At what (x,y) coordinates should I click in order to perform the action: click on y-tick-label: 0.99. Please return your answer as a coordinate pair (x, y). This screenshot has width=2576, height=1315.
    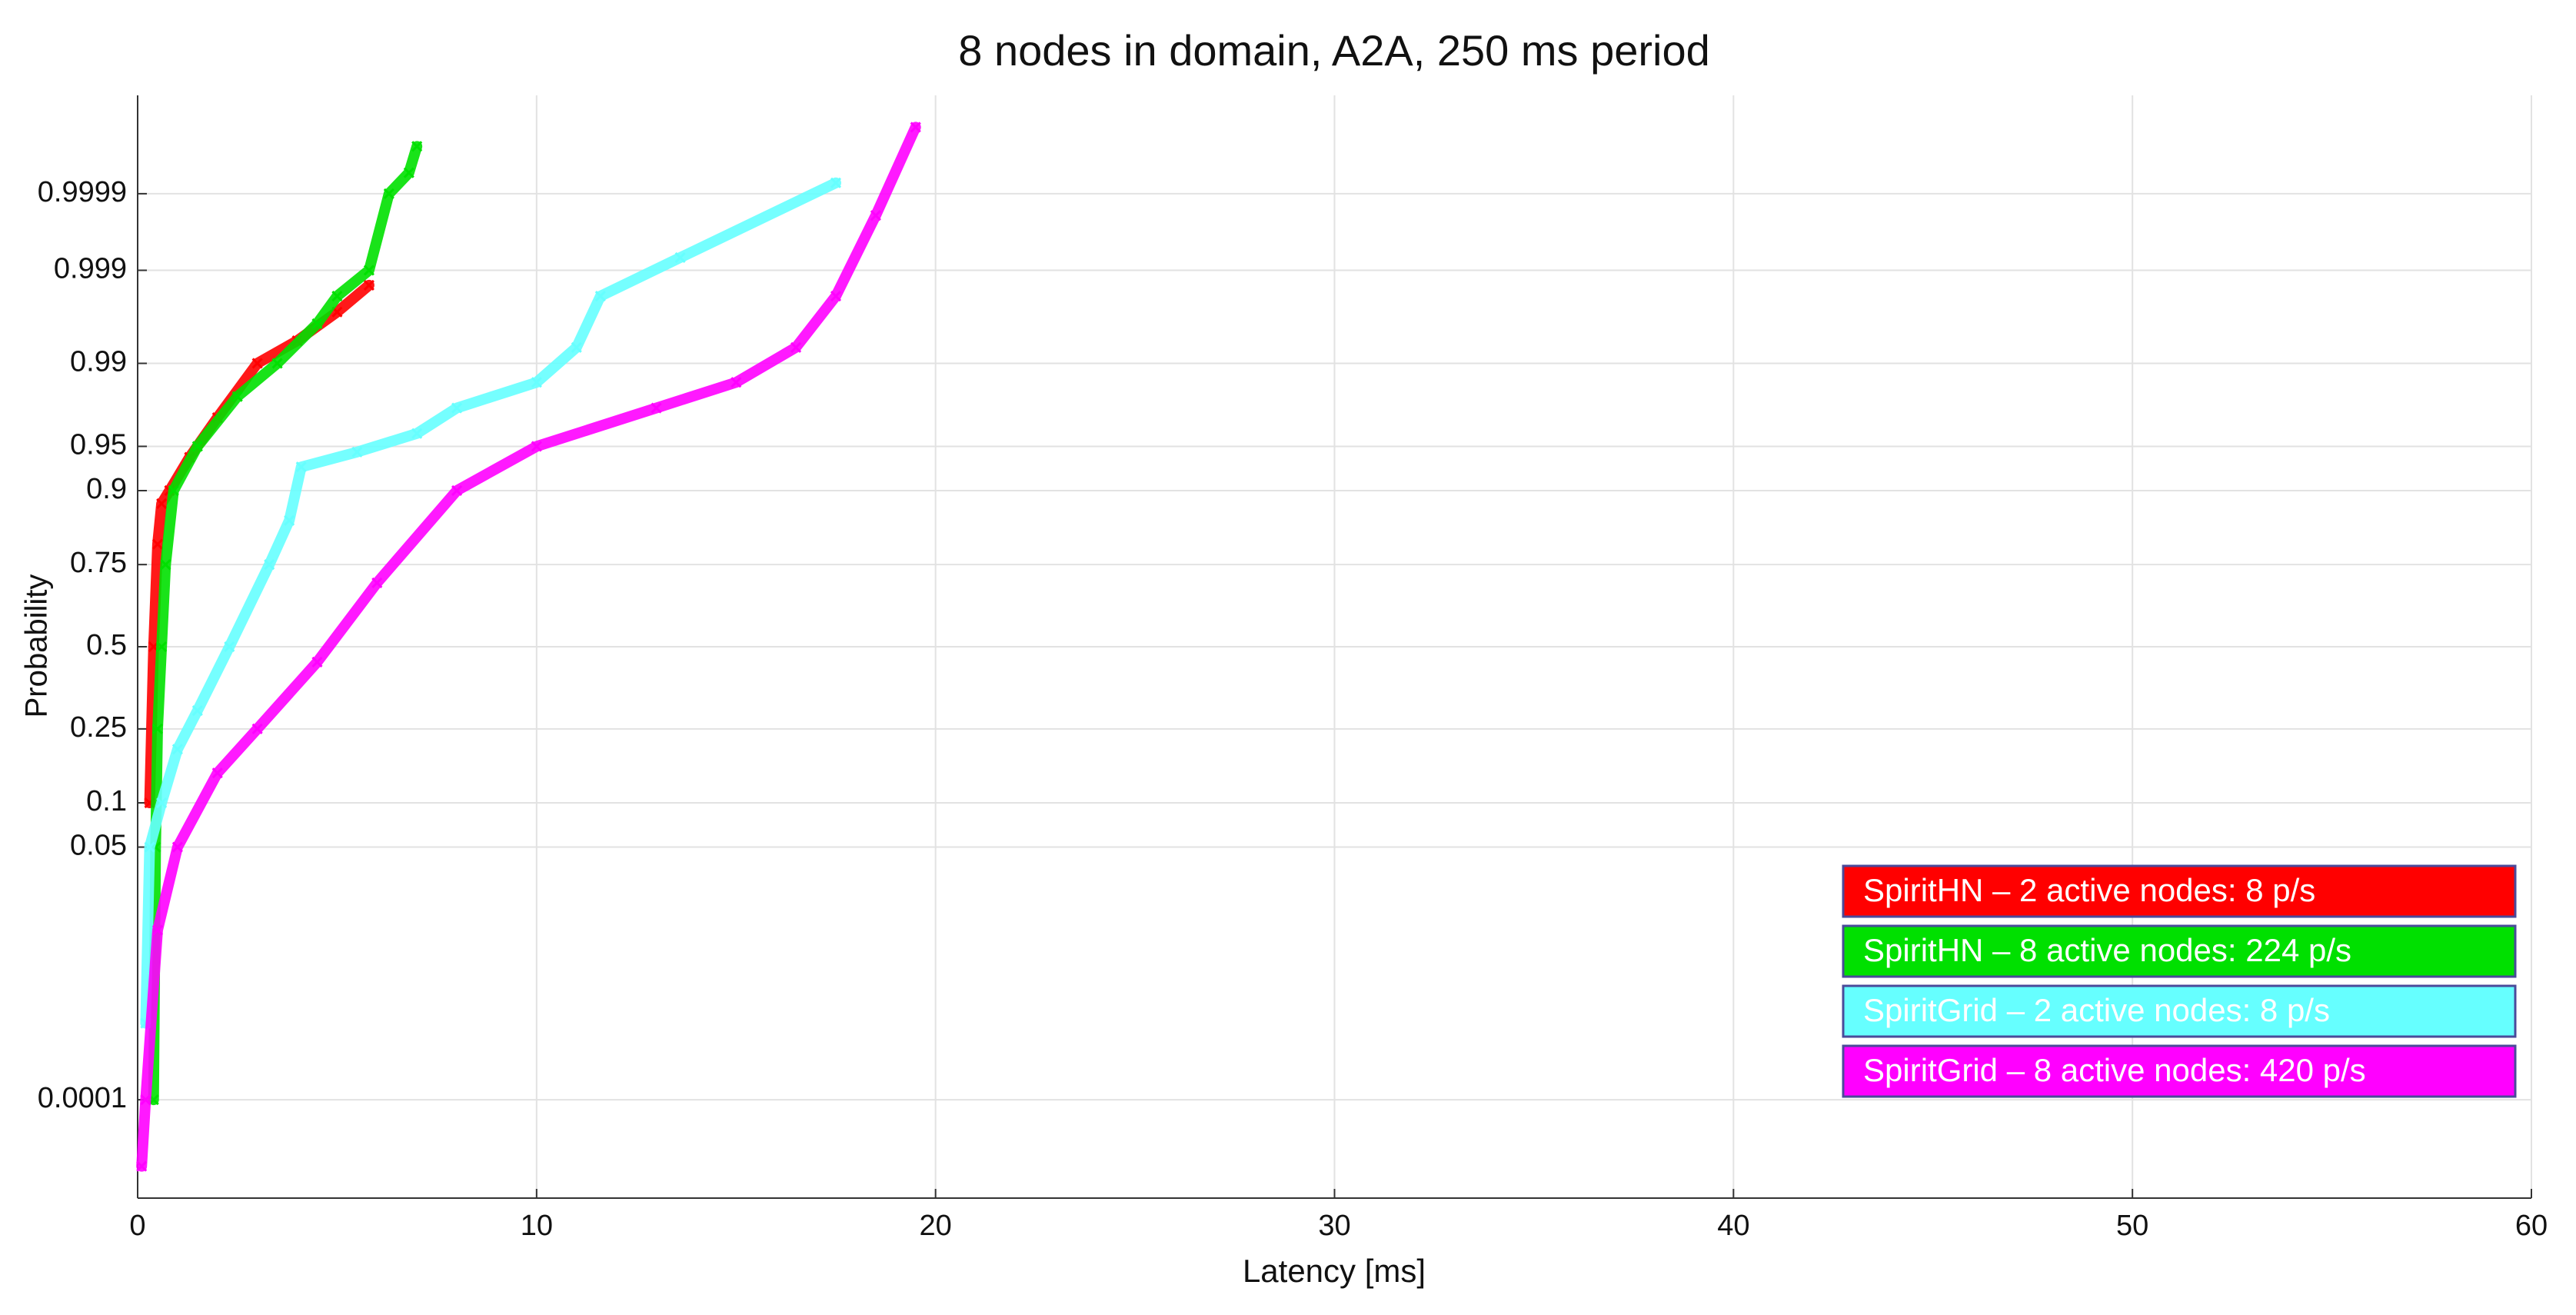
    Looking at the image, I should click on (98, 362).